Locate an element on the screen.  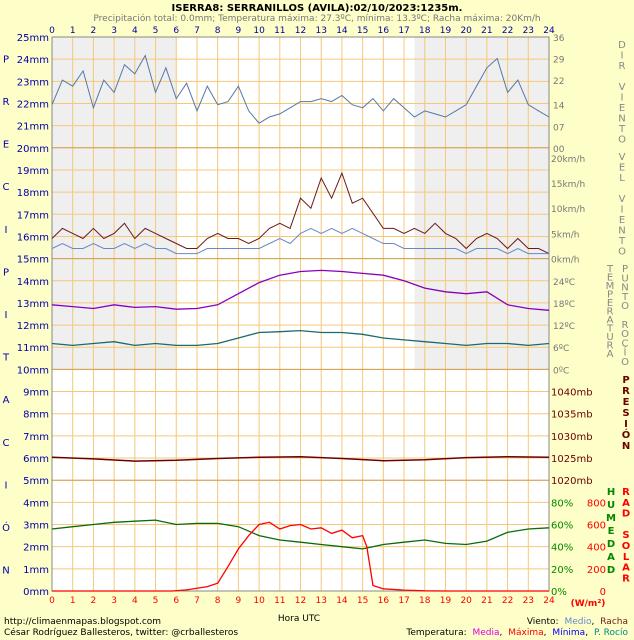
hour-tick-label: 1 is located at coordinates (73, 31).